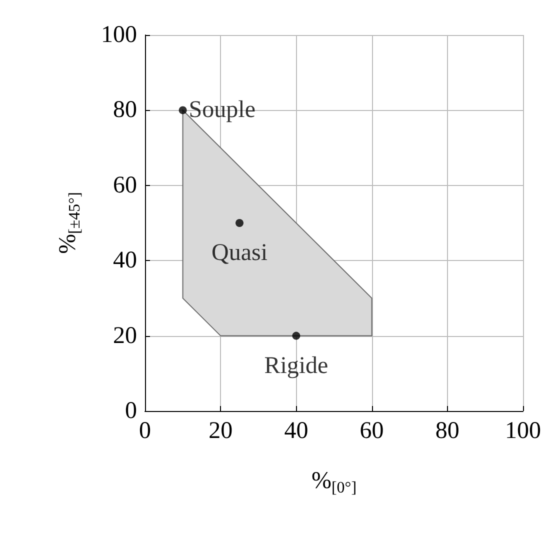 The width and height of the screenshot is (555, 537). What do you see at coordinates (69, 223) in the screenshot?
I see `y-axis-title: %[±45°]` at bounding box center [69, 223].